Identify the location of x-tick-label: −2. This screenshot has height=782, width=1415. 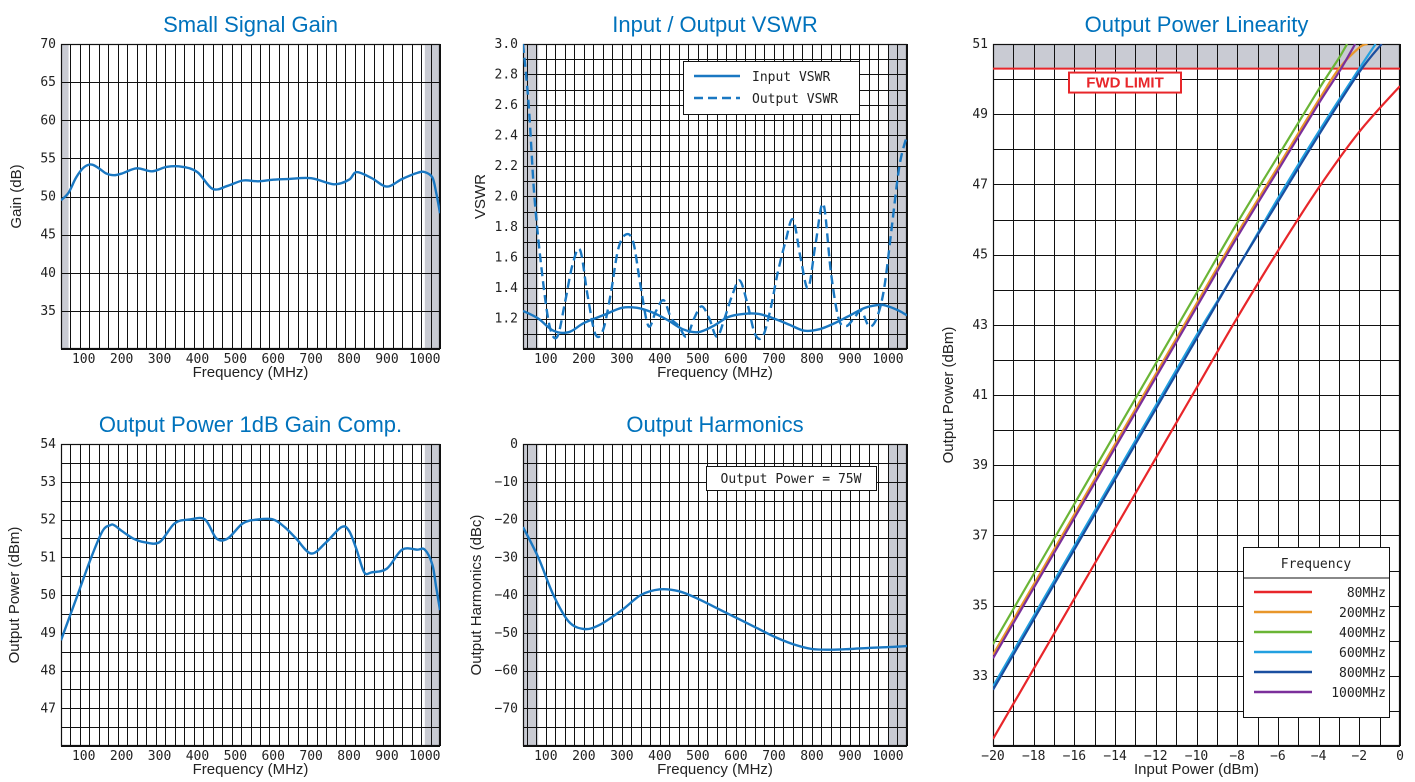
(1359, 756).